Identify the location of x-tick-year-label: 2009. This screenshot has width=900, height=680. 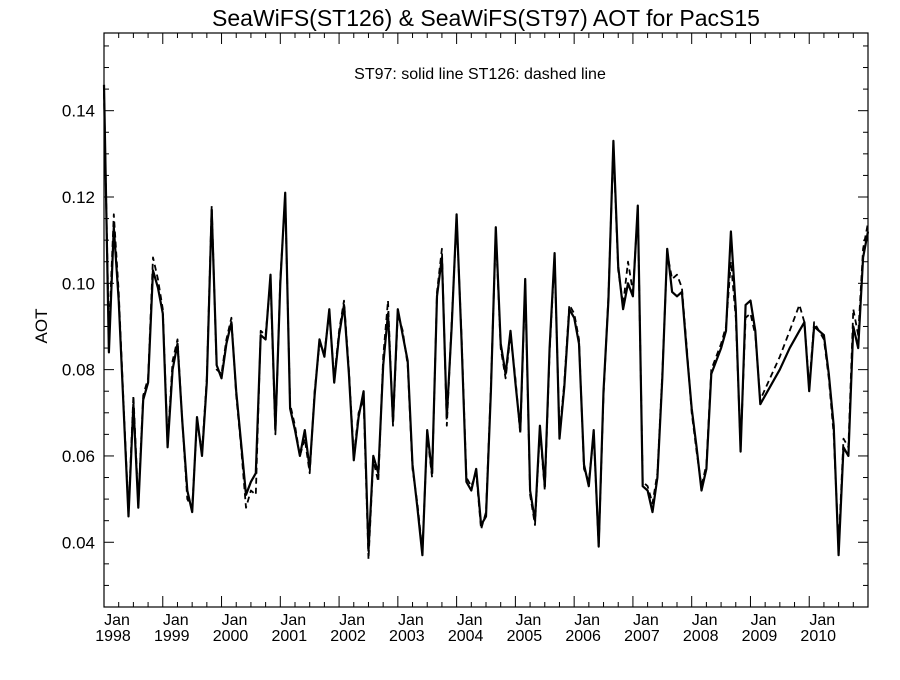
(760, 636).